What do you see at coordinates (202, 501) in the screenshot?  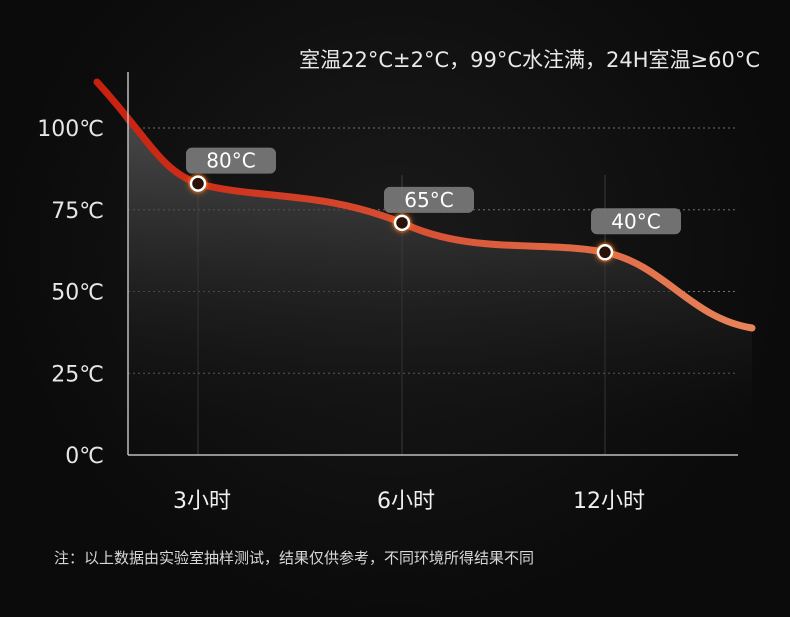 I see `x-tick-label: 3小时` at bounding box center [202, 501].